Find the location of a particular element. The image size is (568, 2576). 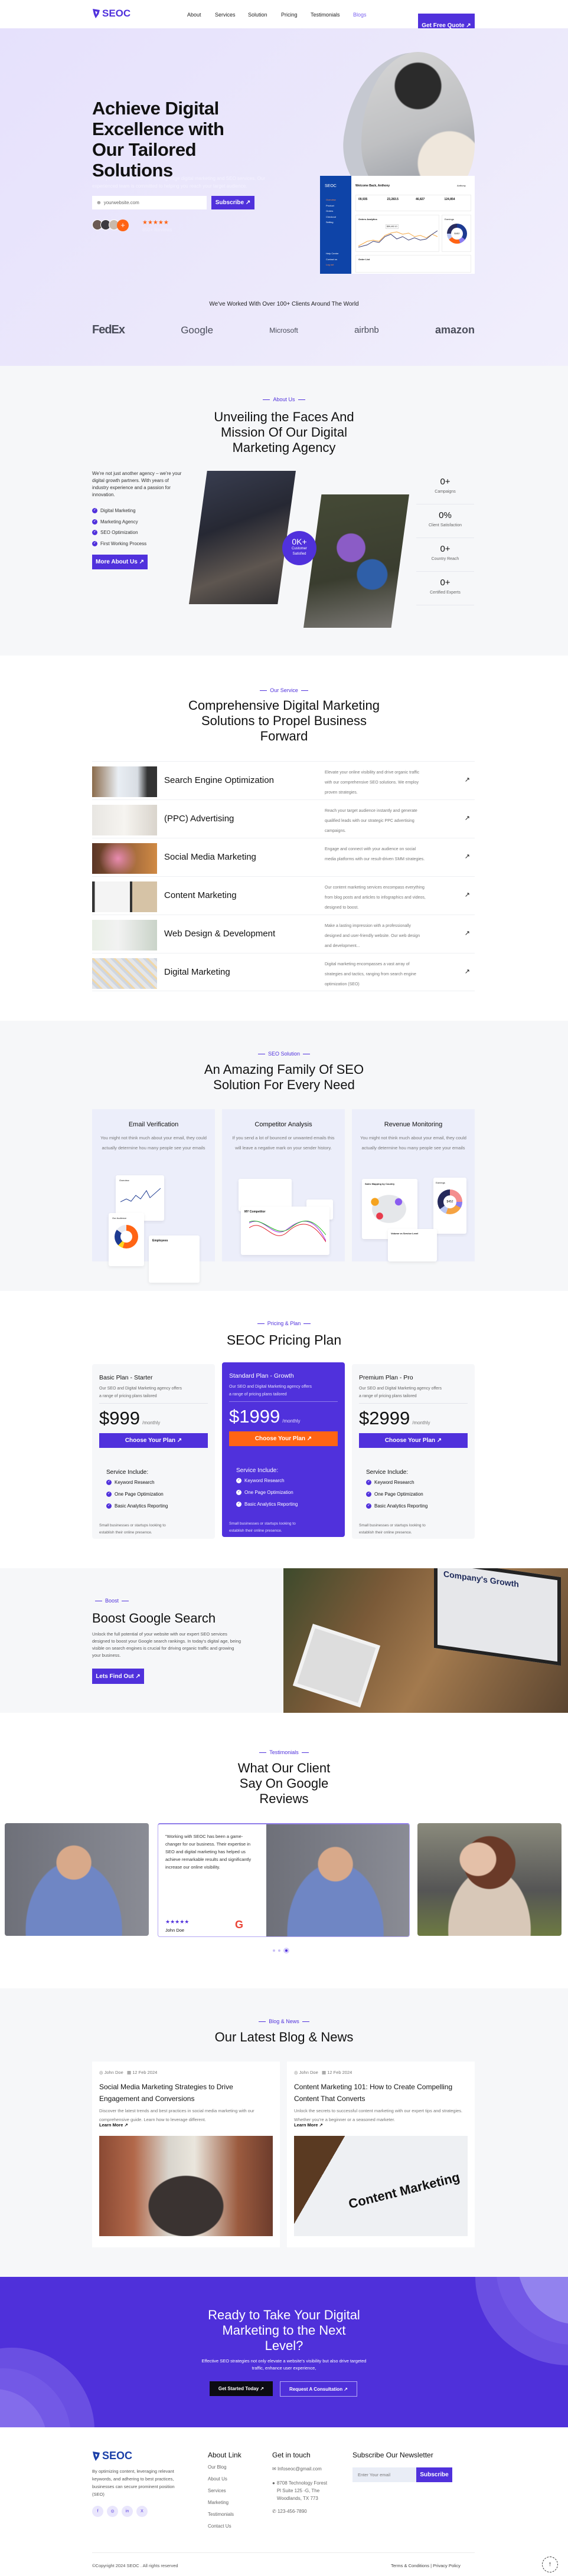

newsletter-subscribe-button: Subscribe is located at coordinates (434, 2474).